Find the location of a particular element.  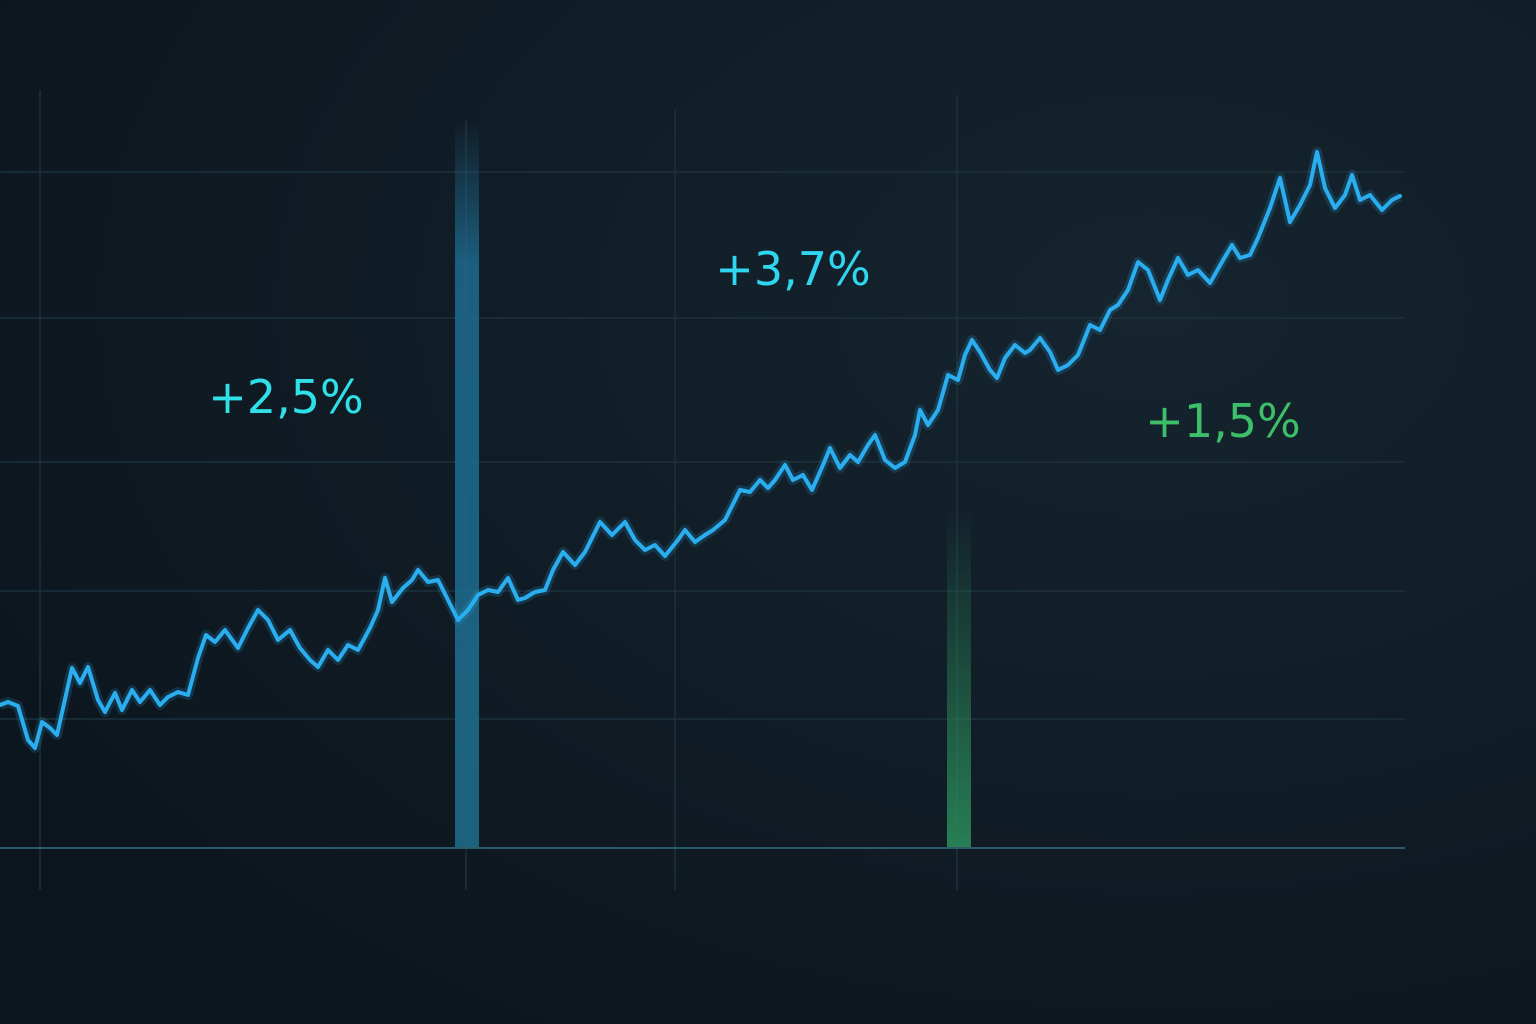

annotation: +1,5% is located at coordinates (1222, 421).